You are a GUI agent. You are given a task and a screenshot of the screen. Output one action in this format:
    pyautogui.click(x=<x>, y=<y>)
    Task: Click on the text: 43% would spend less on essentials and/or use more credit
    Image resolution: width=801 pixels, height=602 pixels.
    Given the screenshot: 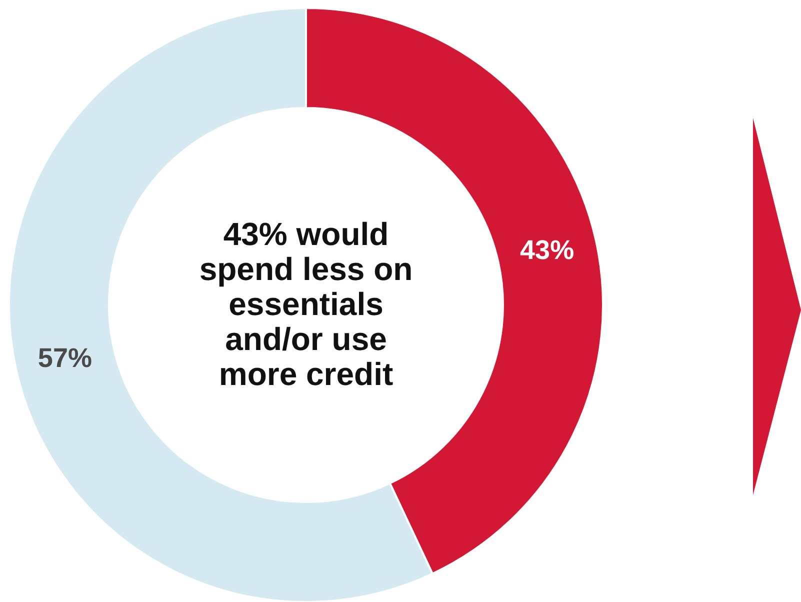 What is the action you would take?
    pyautogui.click(x=306, y=304)
    